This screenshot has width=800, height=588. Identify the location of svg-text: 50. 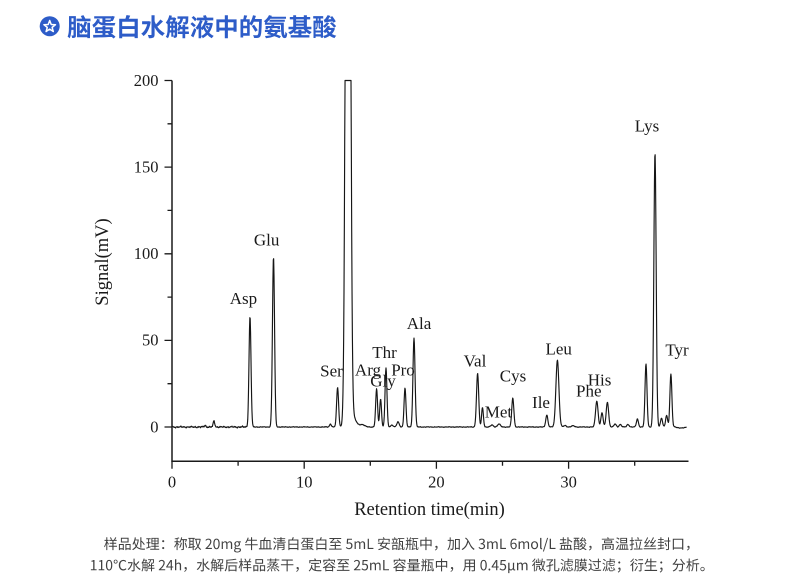
(150, 340).